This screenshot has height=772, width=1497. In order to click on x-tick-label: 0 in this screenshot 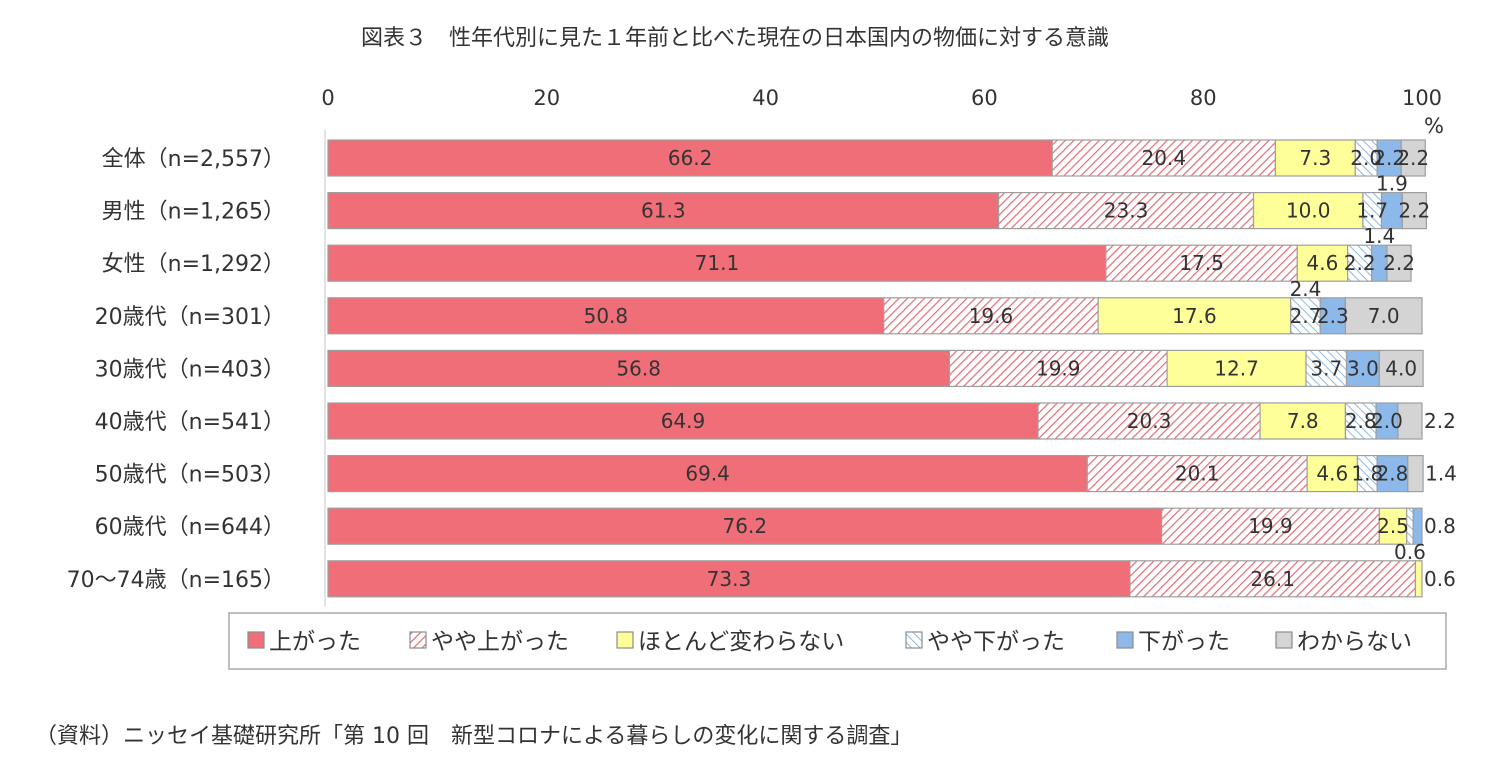, I will do `click(327, 98)`.